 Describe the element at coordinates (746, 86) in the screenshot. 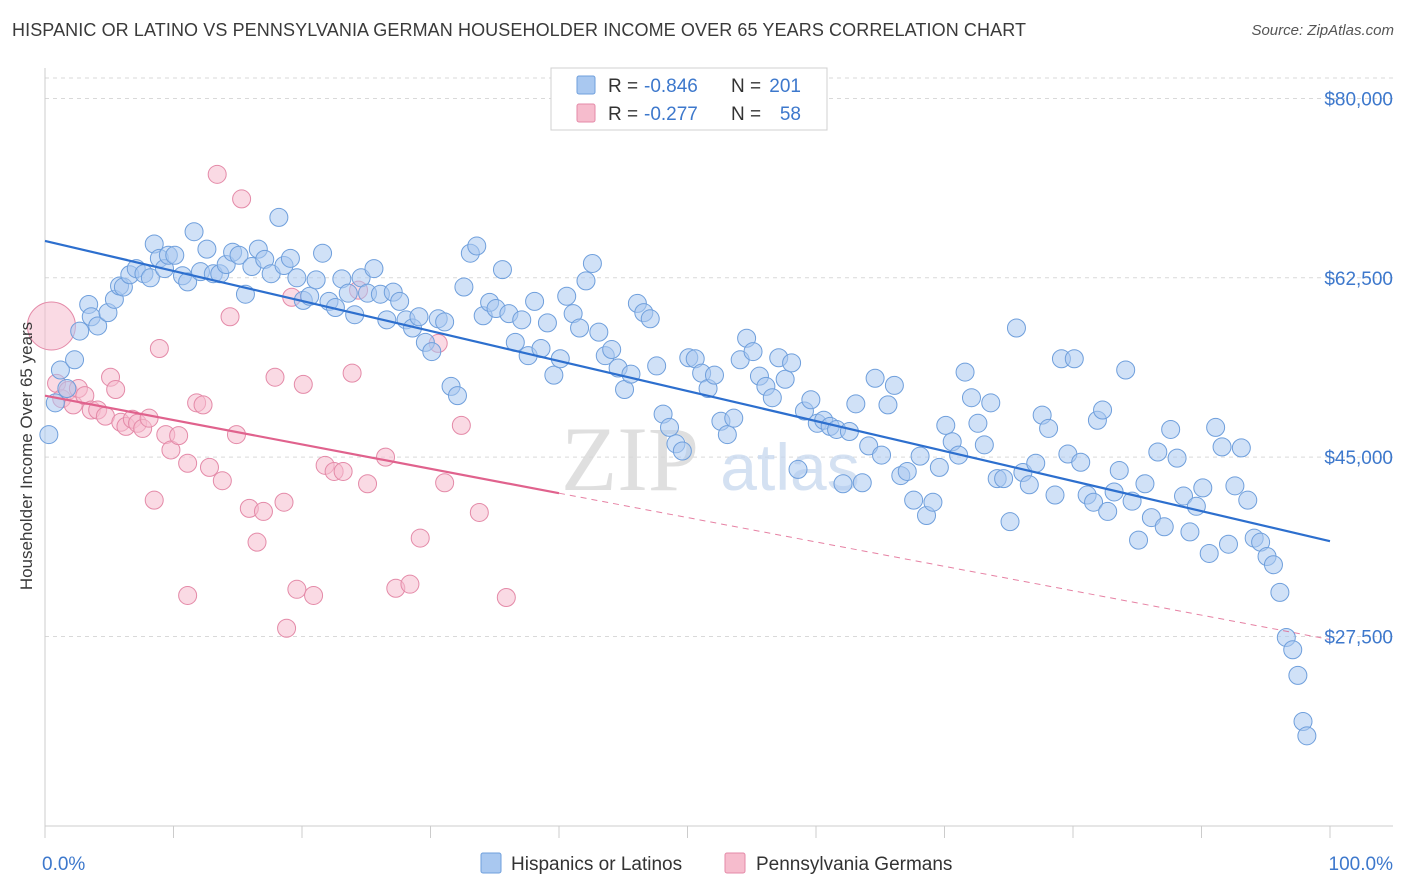

I see `legend-n-label: N =` at that location.